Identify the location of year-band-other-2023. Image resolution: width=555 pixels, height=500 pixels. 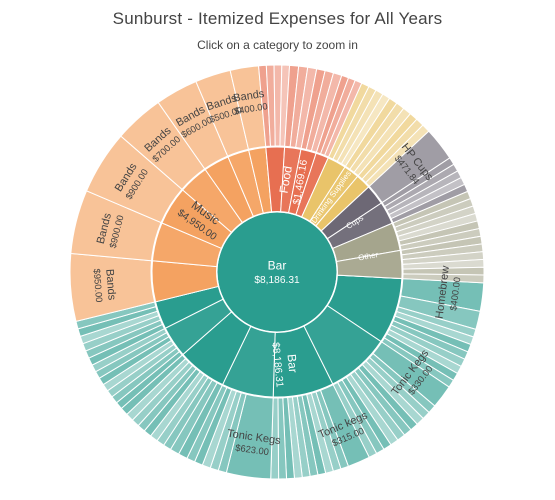
(369, 264).